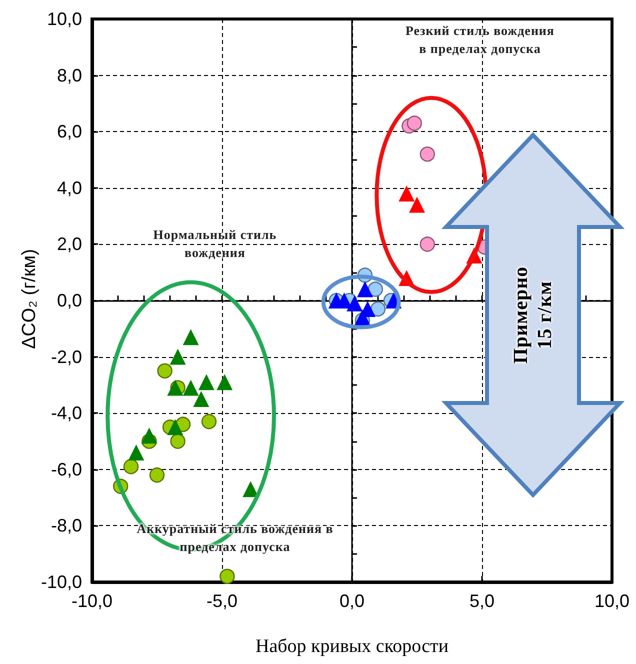 The image size is (636, 664). What do you see at coordinates (612, 601) in the screenshot?
I see `x-tick-label: 10,0` at bounding box center [612, 601].